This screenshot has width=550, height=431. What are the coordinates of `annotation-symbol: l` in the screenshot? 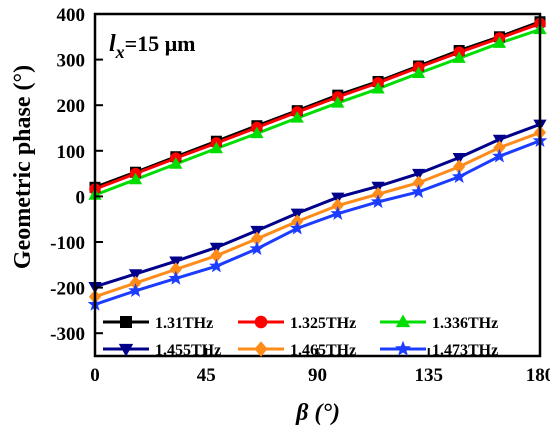 It's located at (112, 44).